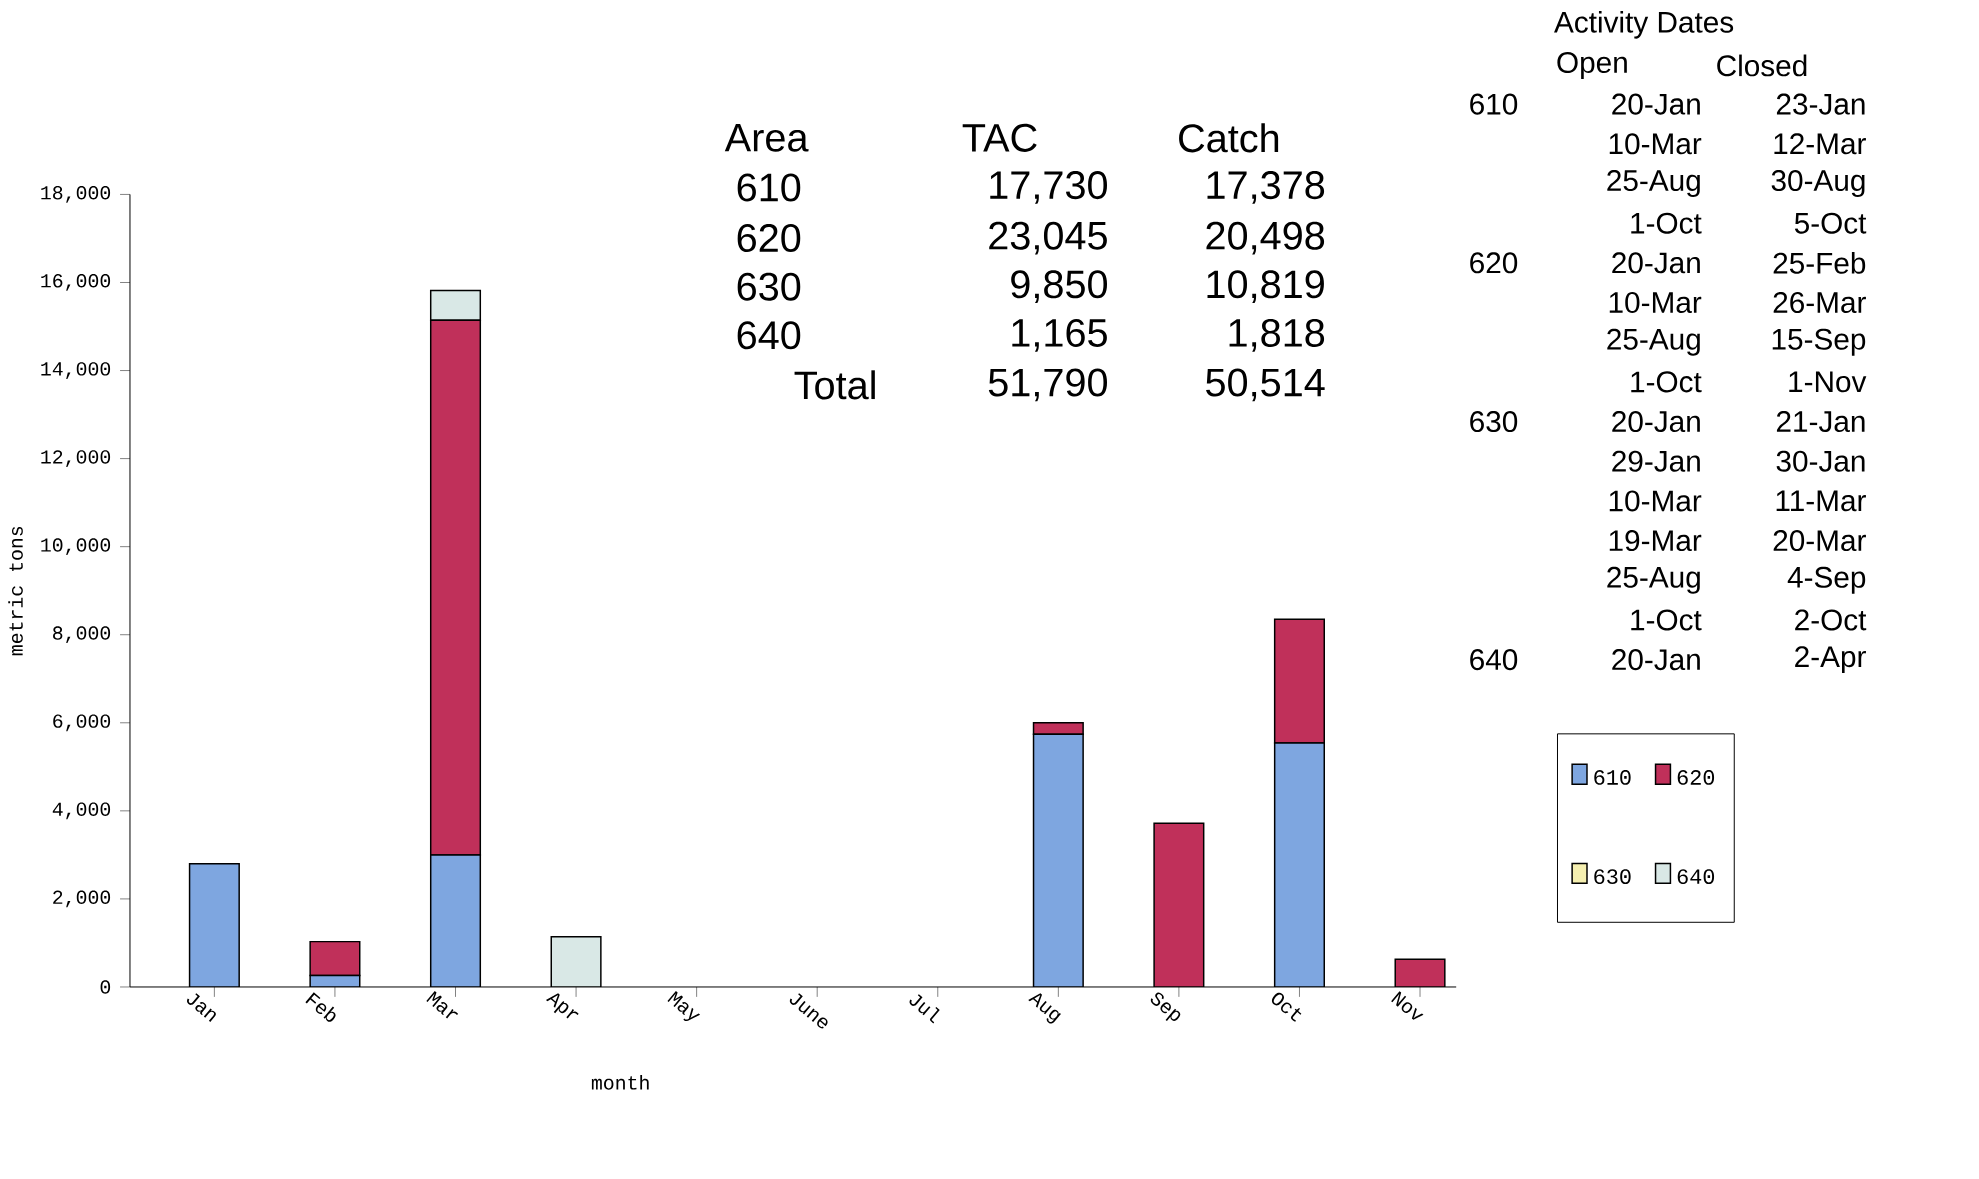  What do you see at coordinates (1821, 501) in the screenshot?
I see `text: 11-Mar` at bounding box center [1821, 501].